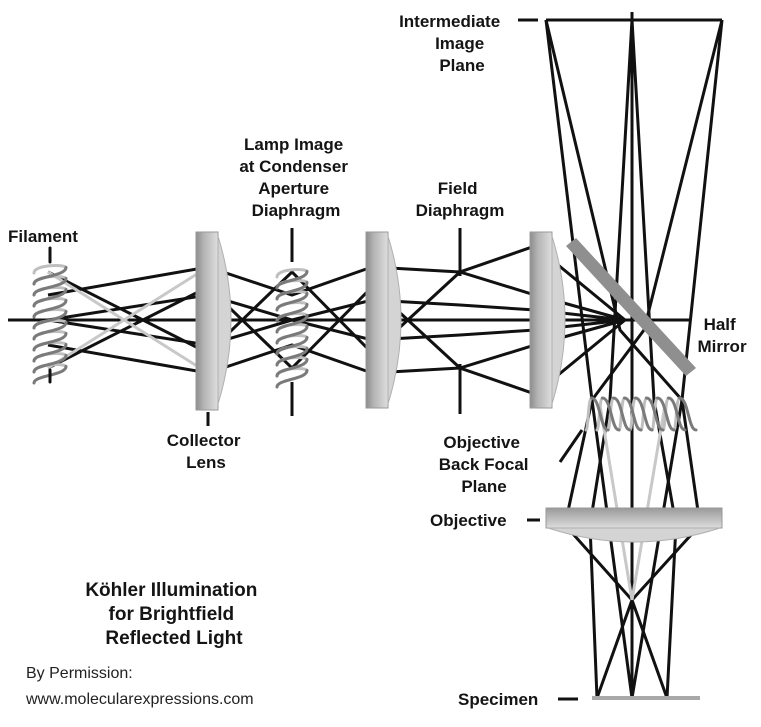 This screenshot has height=727, width=761. Describe the element at coordinates (641, 414) in the screenshot. I see `back-focal-plane-coil` at that location.